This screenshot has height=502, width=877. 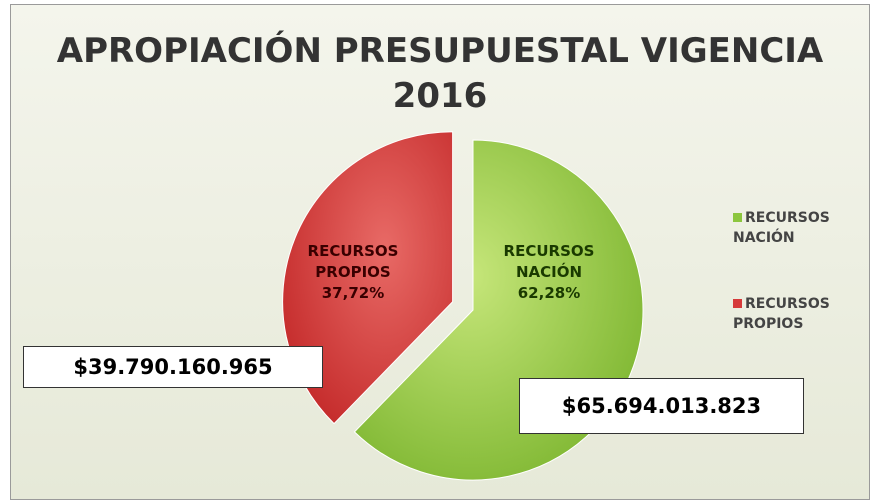 I want to click on legend-entry: RECURSOS PROPIOS, so click(x=783, y=314).